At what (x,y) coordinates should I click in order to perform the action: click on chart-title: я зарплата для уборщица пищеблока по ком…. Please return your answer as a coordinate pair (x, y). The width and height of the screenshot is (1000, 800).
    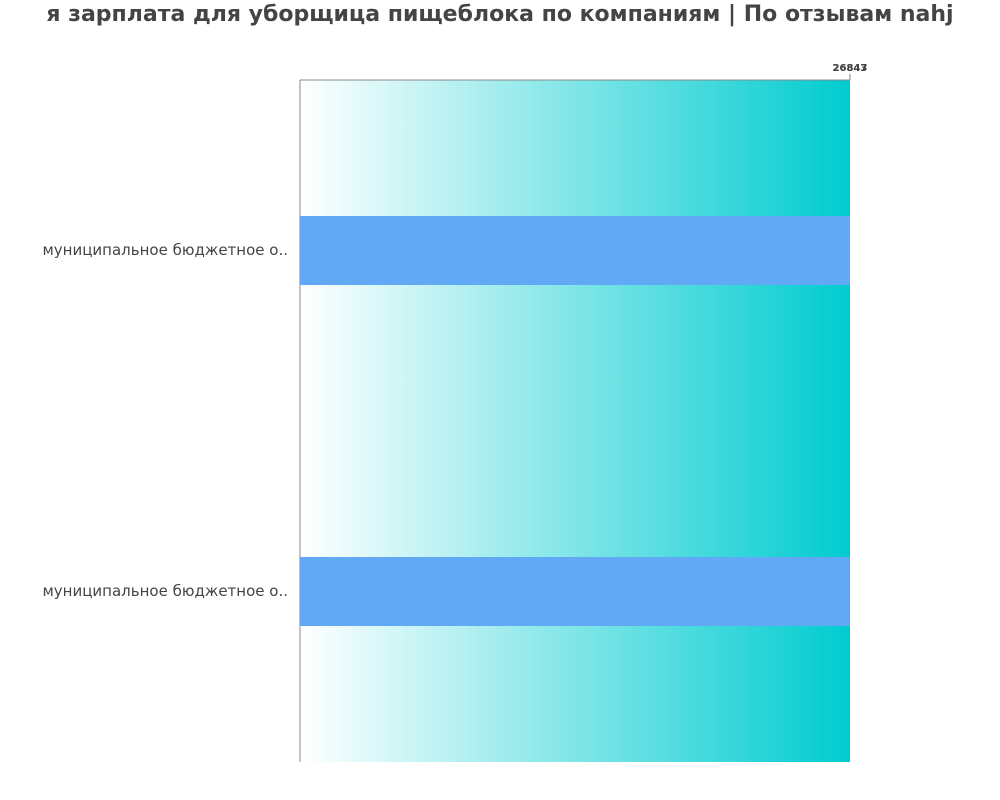
    Looking at the image, I should click on (499, 14).